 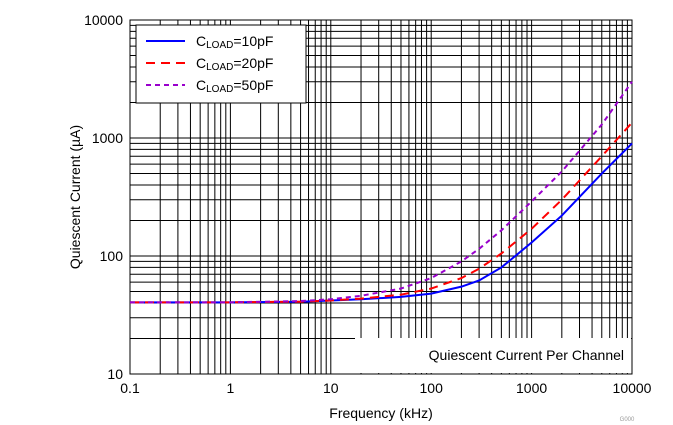 What do you see at coordinates (234, 86) in the screenshot?
I see `legend-label-3: CLOAD=50pF` at bounding box center [234, 86].